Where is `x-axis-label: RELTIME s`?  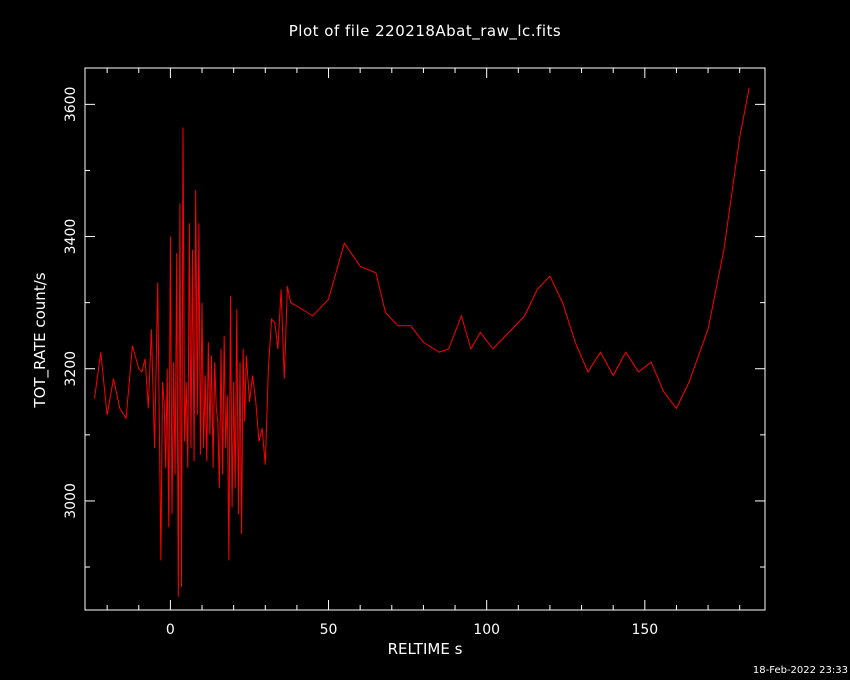
x-axis-label: RELTIME s is located at coordinates (425, 649).